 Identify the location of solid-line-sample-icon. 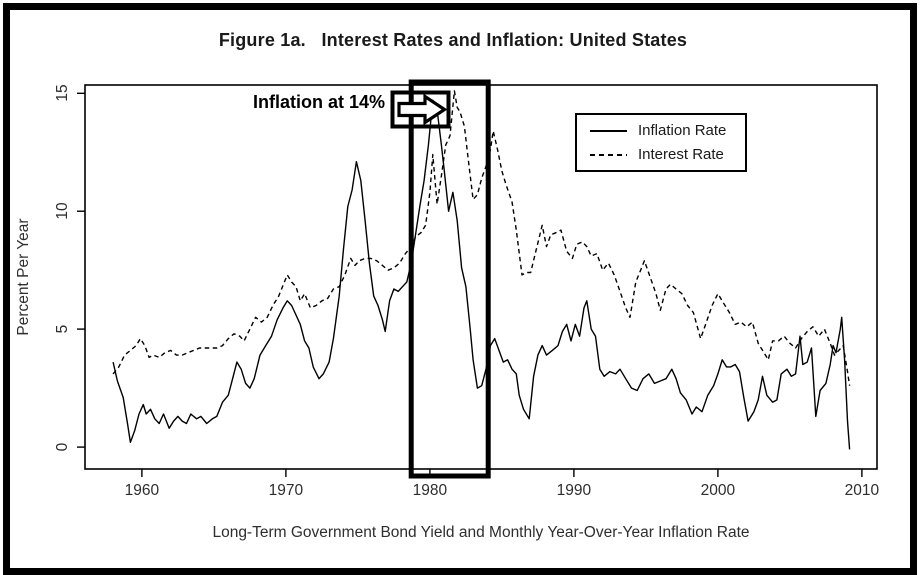
(608, 130).